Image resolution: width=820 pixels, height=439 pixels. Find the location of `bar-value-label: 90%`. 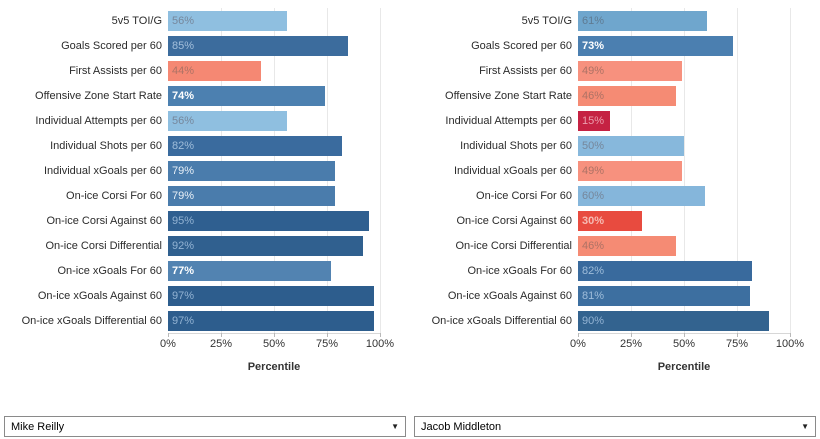

bar-value-label: 90% is located at coordinates (593, 320).